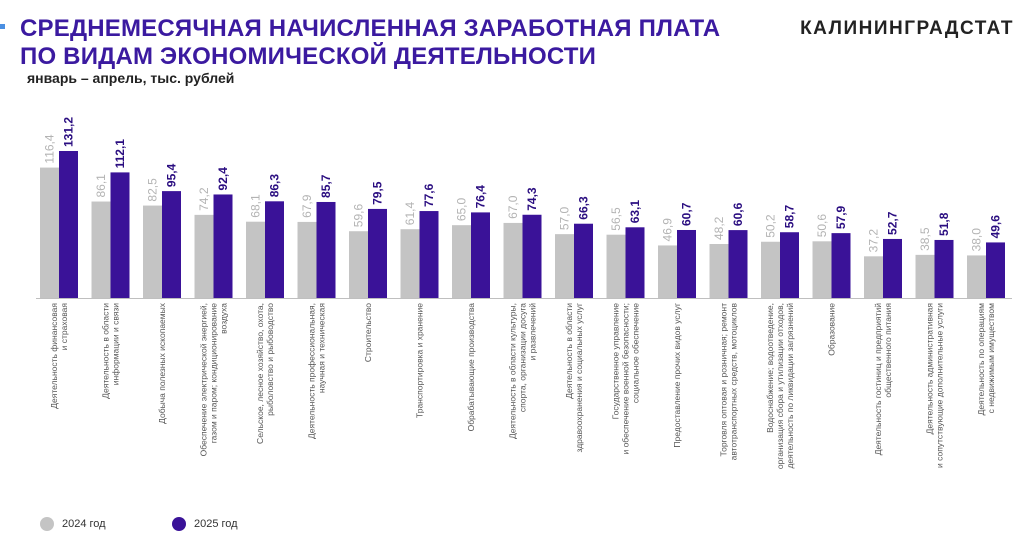  I want to click on data-label-2025: 58,7, so click(790, 217).